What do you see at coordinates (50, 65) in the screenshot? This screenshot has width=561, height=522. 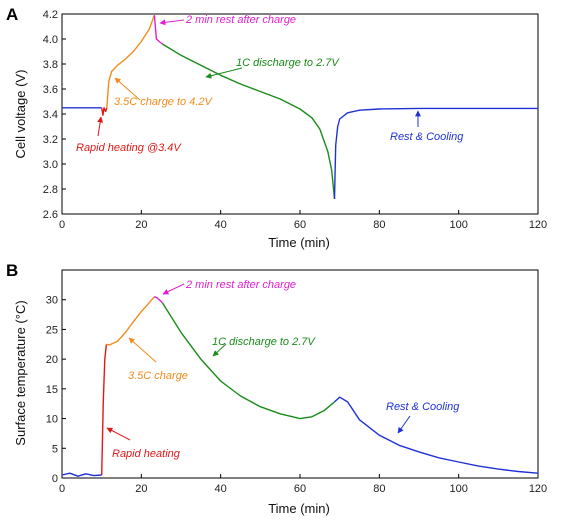 I see `panel-a-y-tick-label: 3.8` at bounding box center [50, 65].